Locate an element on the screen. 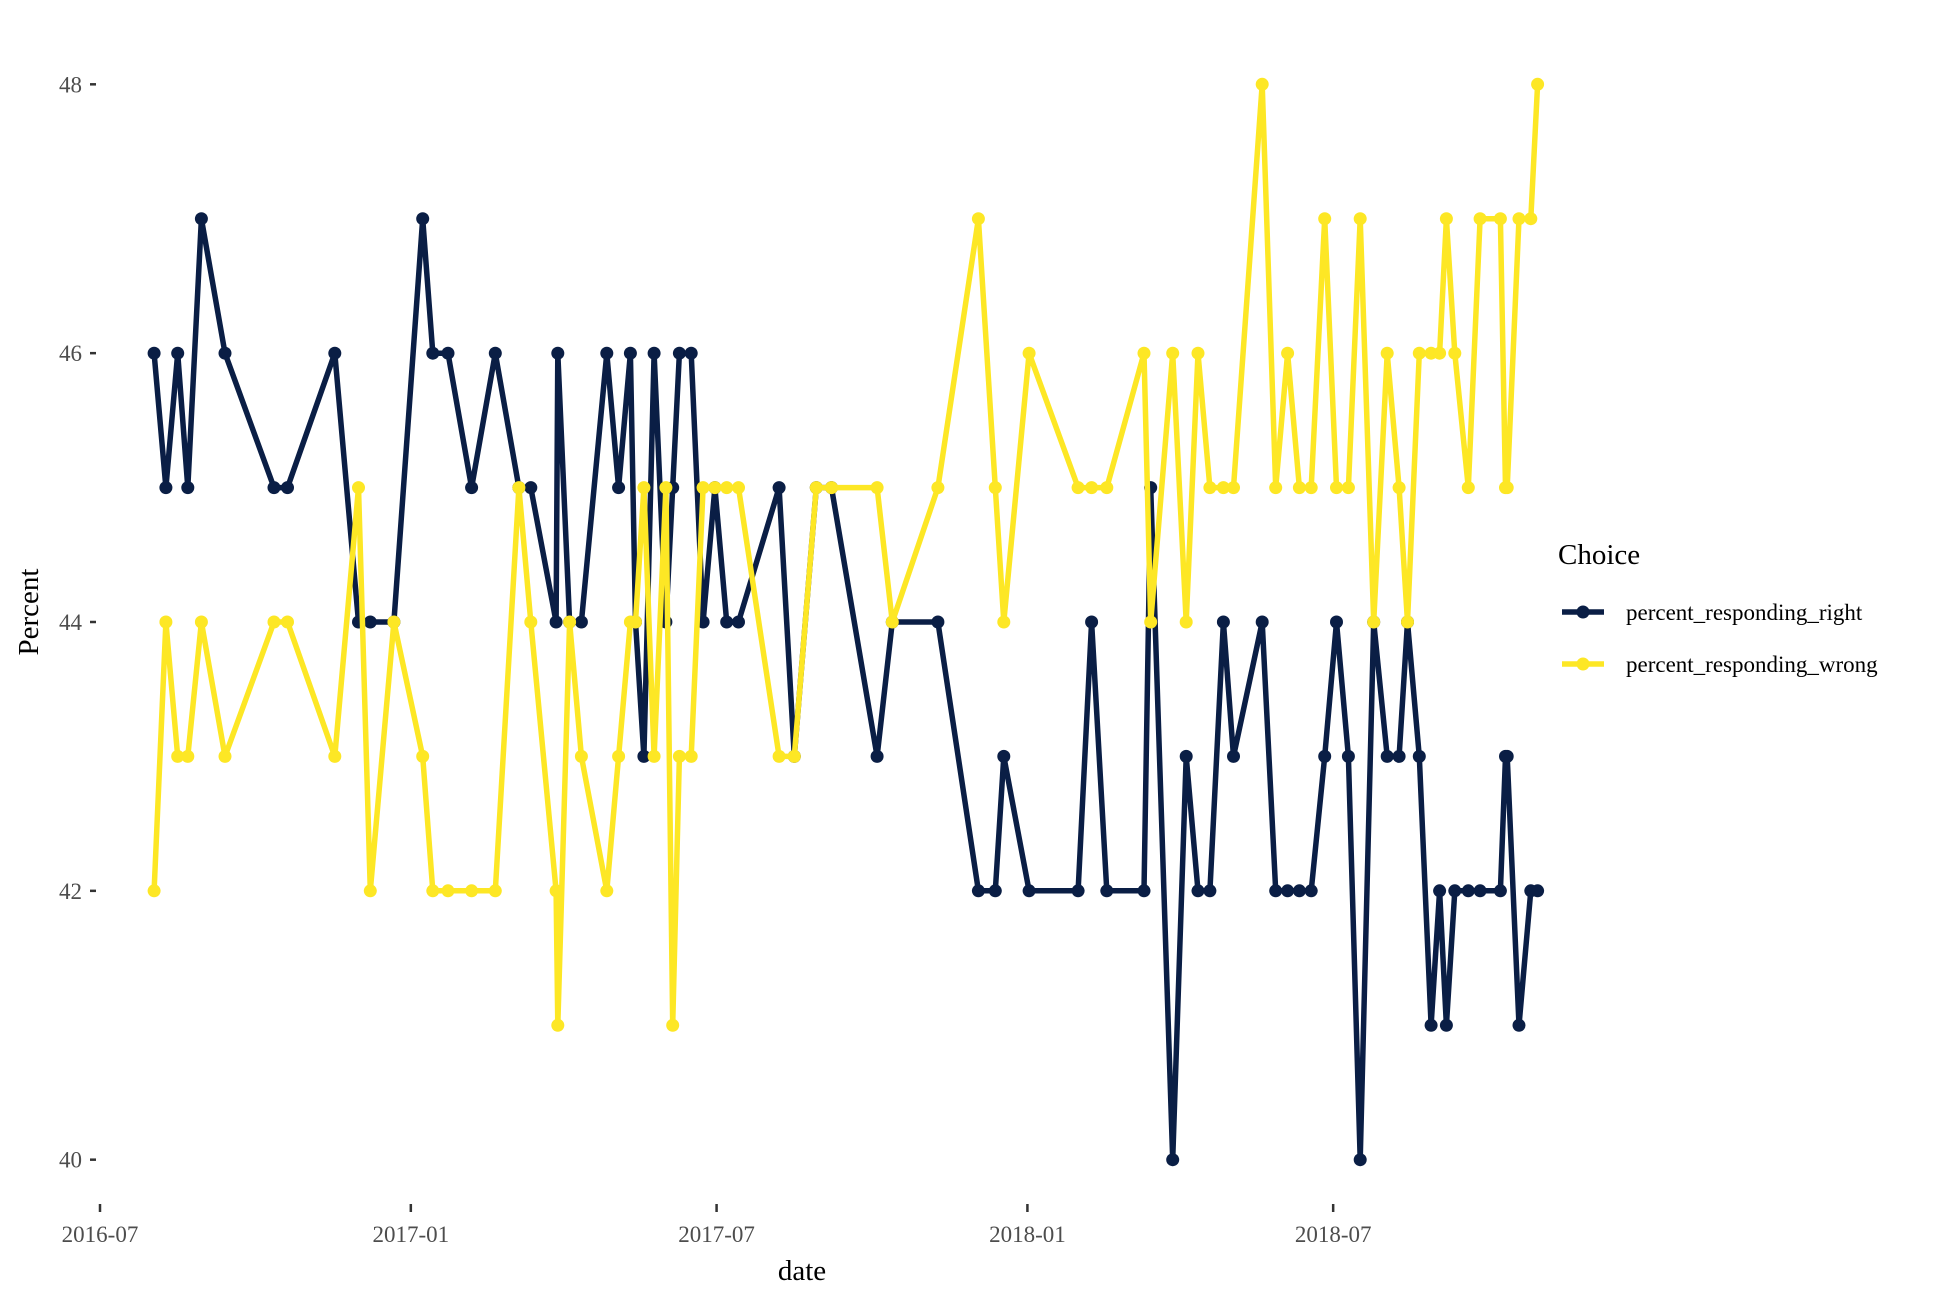  x-axis-title: date is located at coordinates (802, 1271).